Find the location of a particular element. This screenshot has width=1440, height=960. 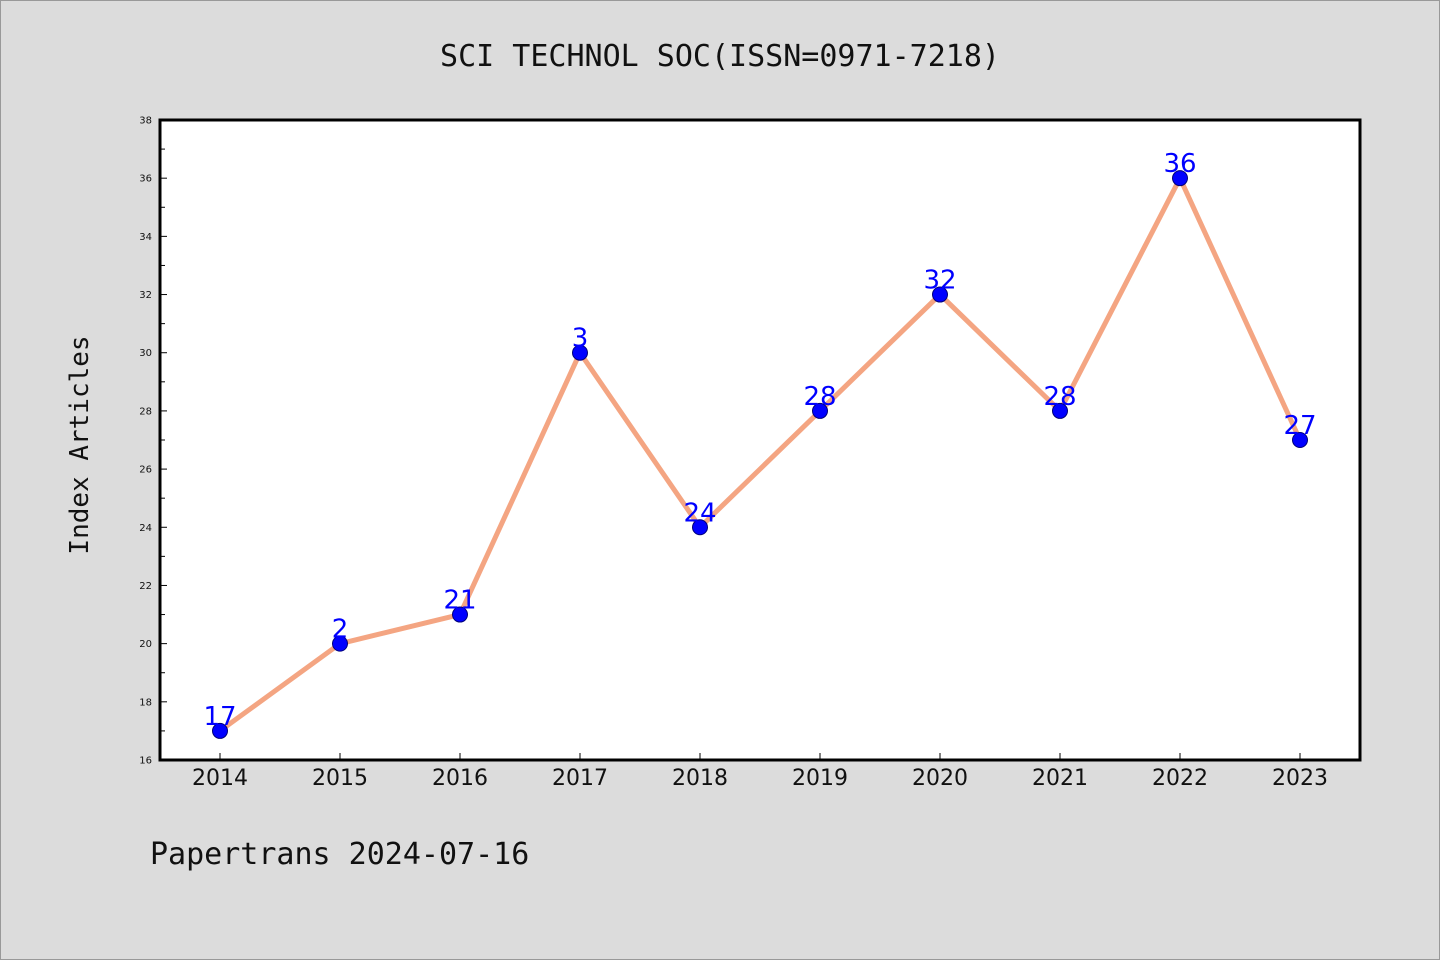

data-label: 21 is located at coordinates (459, 601).